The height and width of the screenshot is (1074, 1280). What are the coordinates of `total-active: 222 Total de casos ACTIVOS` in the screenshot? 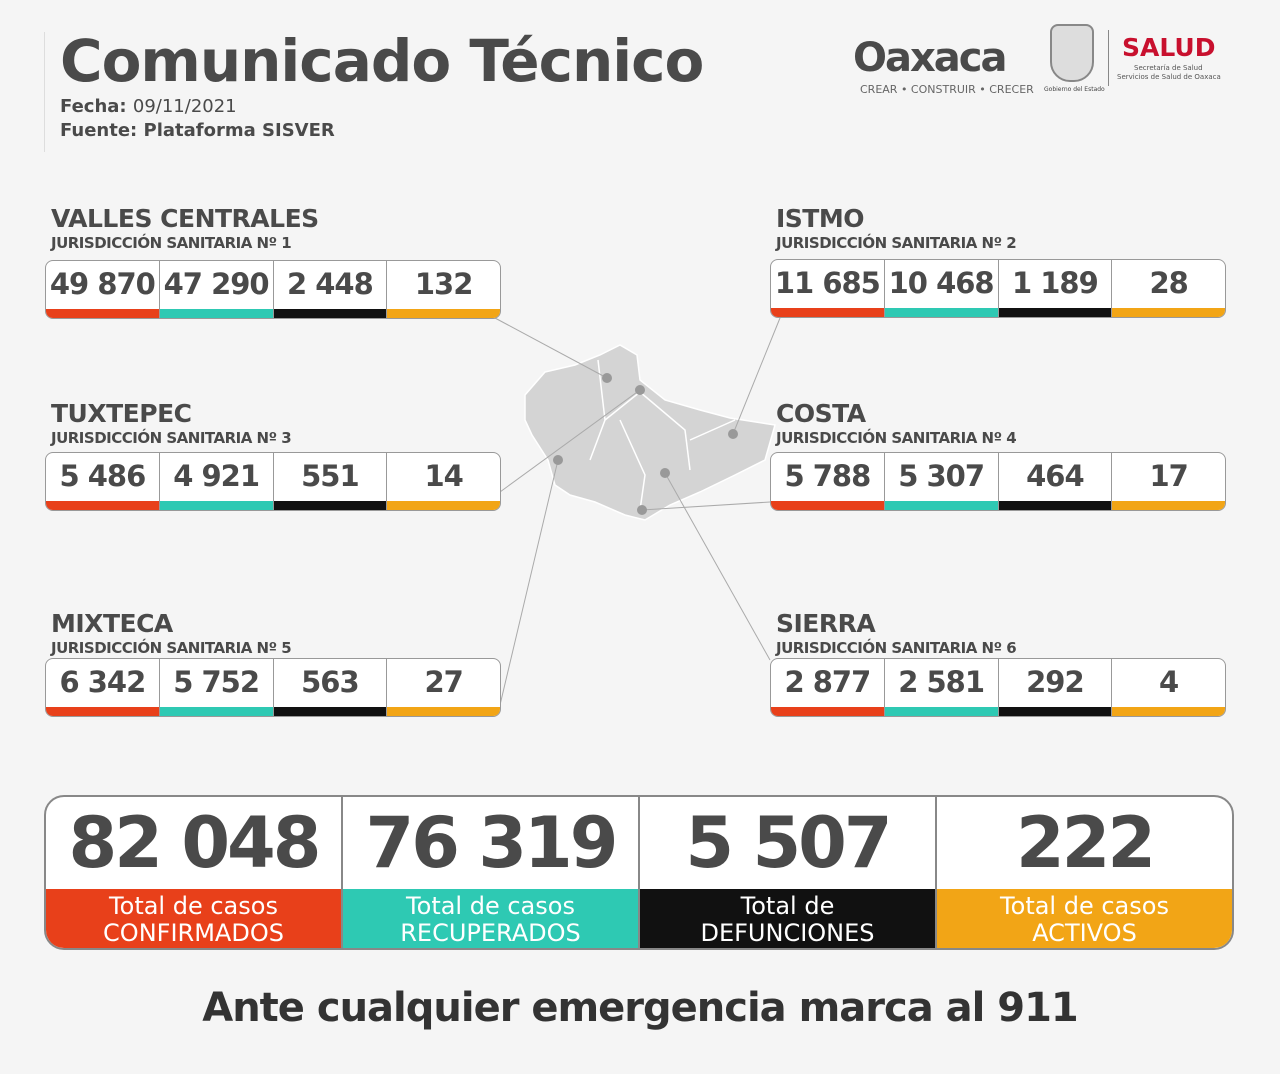 It's located at (1084, 872).